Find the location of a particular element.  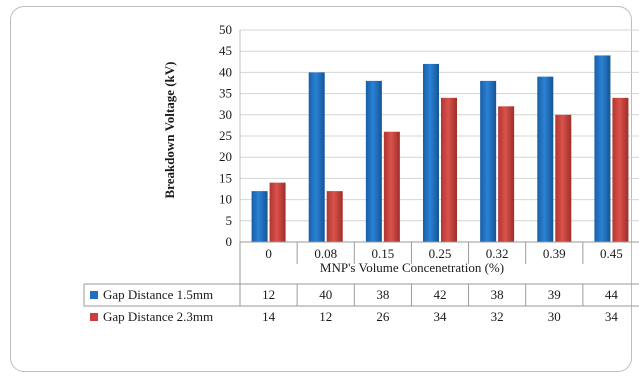

legend-label: Gap Distance 1.5mm is located at coordinates (158, 294).